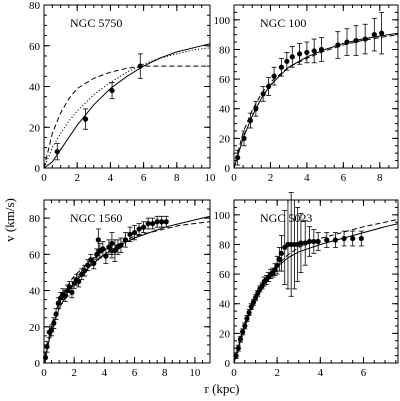  What do you see at coordinates (96, 218) in the screenshot?
I see `panel-title: NGC 1560` at bounding box center [96, 218].